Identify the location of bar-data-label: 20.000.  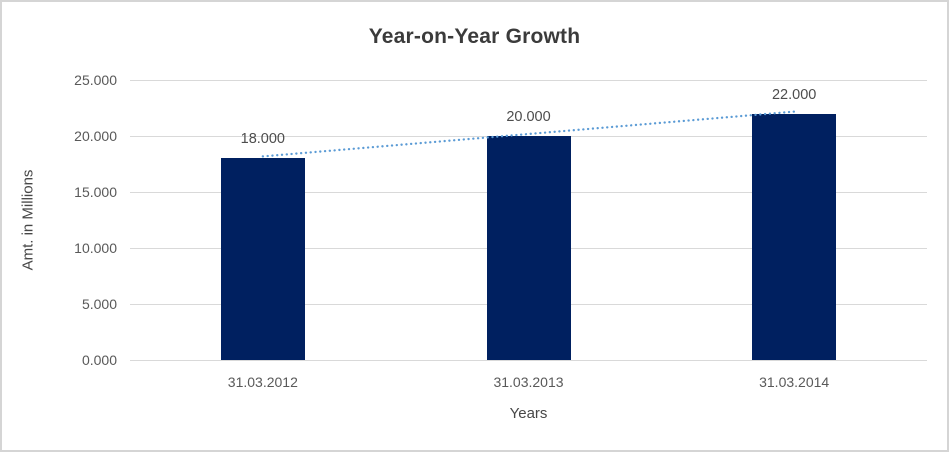
(528, 117).